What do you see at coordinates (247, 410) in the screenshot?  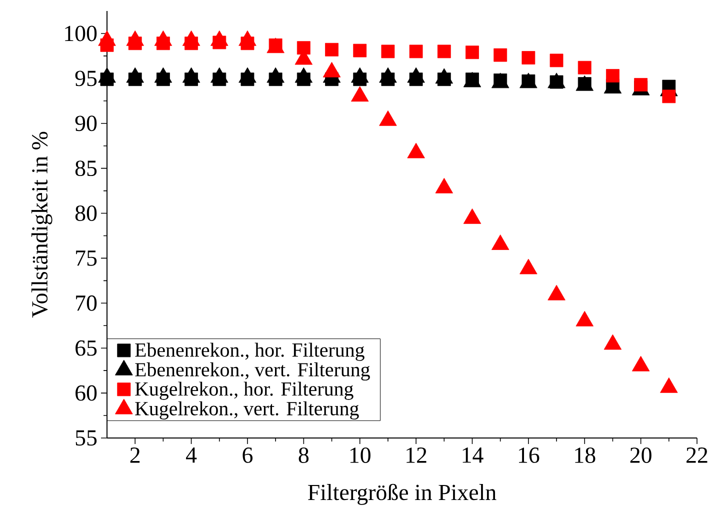 I see `legend-label: Kugelrekon., vert. Filterung` at bounding box center [247, 410].